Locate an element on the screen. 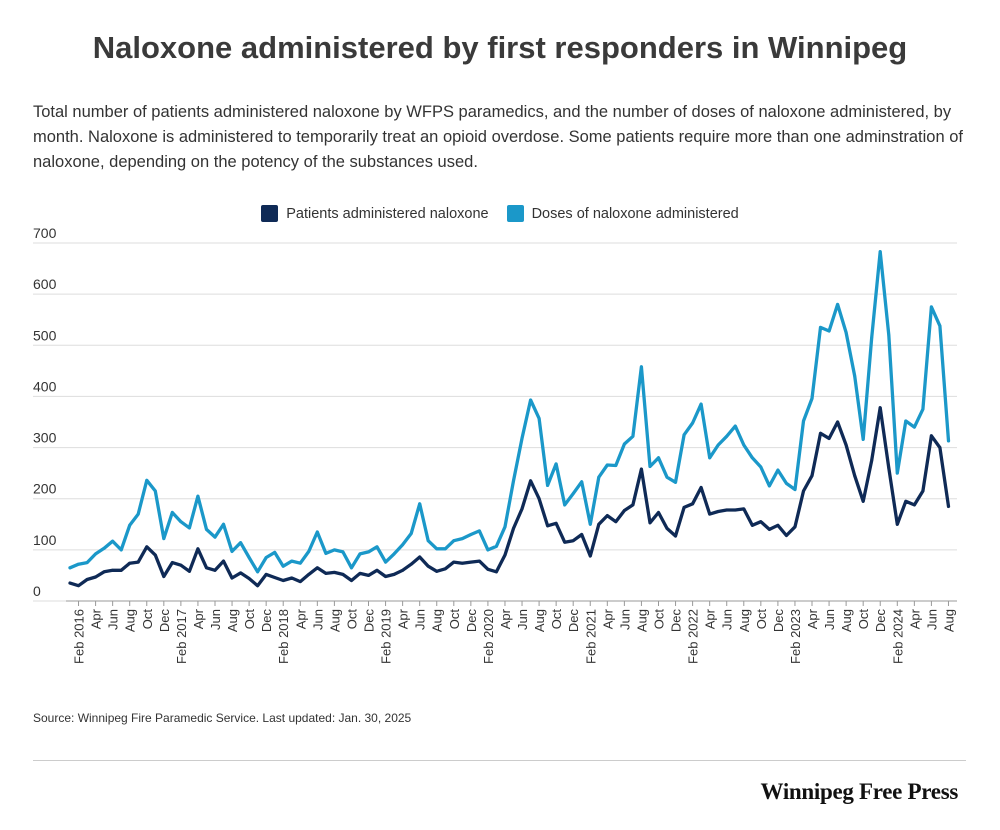 The height and width of the screenshot is (830, 1000). legend-label-doses: Doses of naloxone administered is located at coordinates (635, 213).